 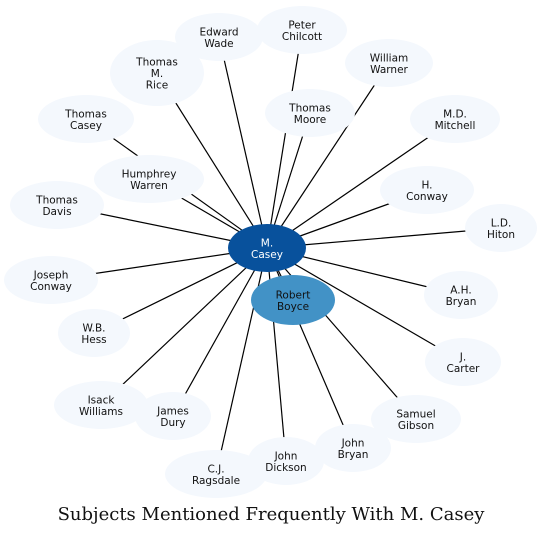 What do you see at coordinates (328, 155) in the screenshot?
I see `edge-william-warner` at bounding box center [328, 155].